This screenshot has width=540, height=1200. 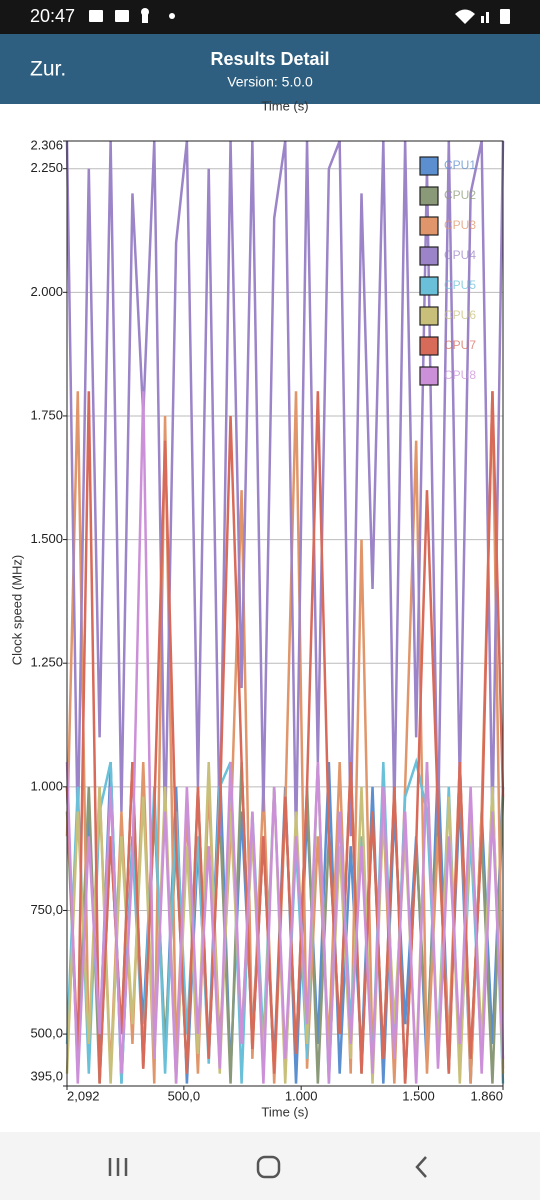 What do you see at coordinates (421, 1167) in the screenshot?
I see `back-nav-button` at bounding box center [421, 1167].